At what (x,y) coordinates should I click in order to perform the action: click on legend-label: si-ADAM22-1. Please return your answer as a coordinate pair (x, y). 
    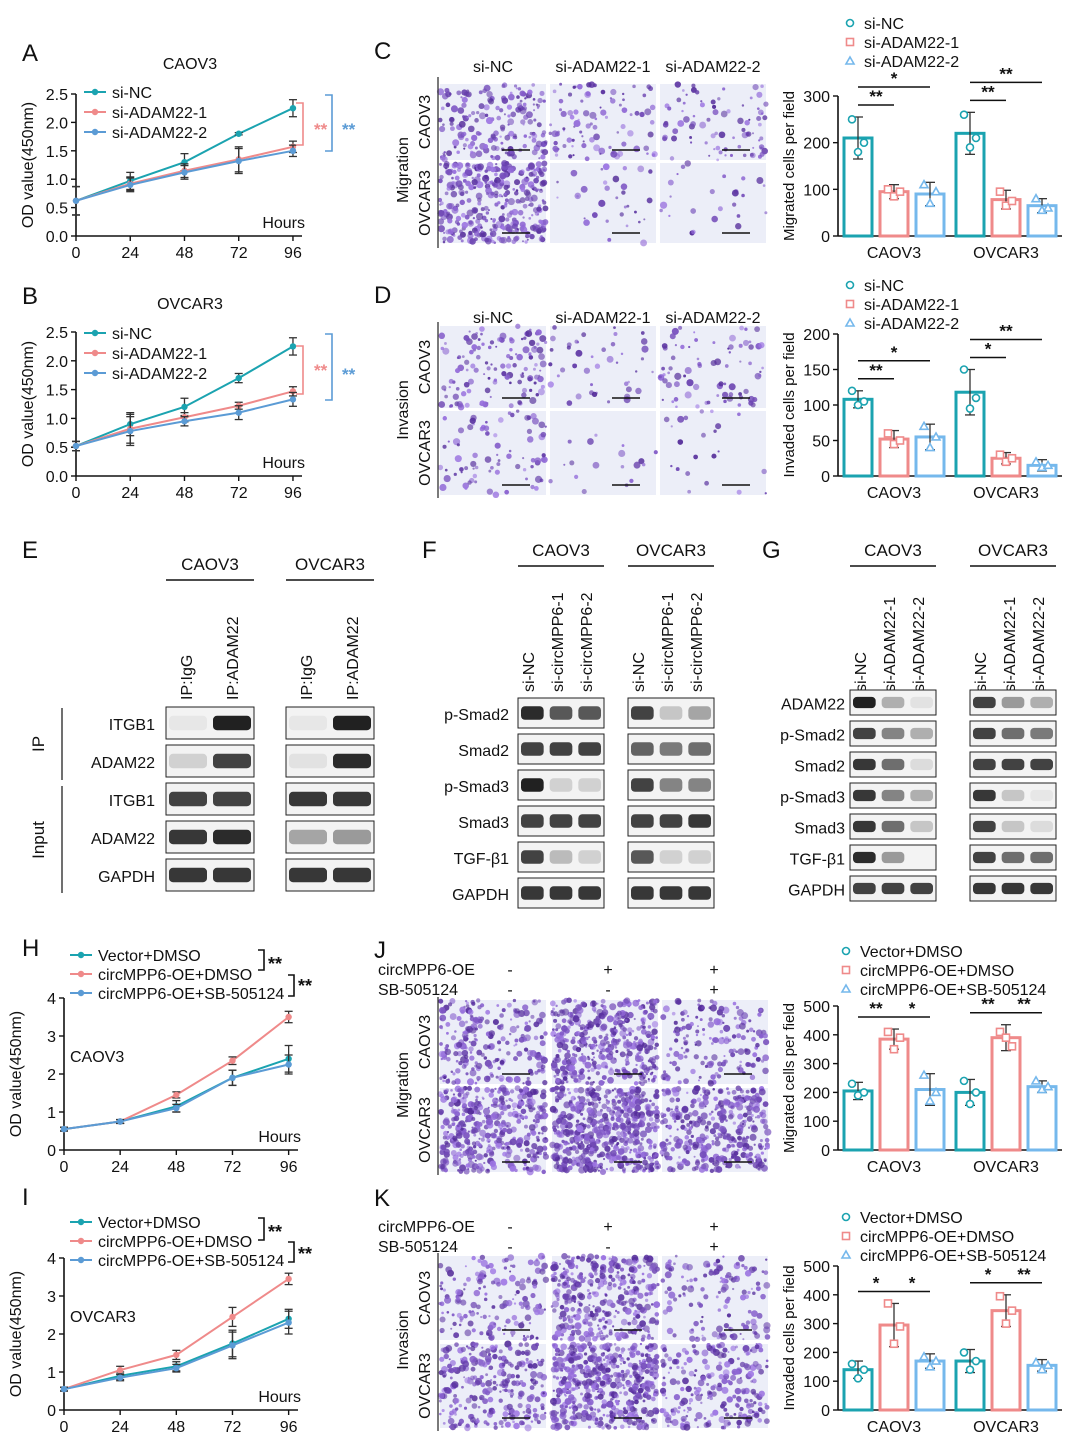
    Looking at the image, I should click on (911, 305).